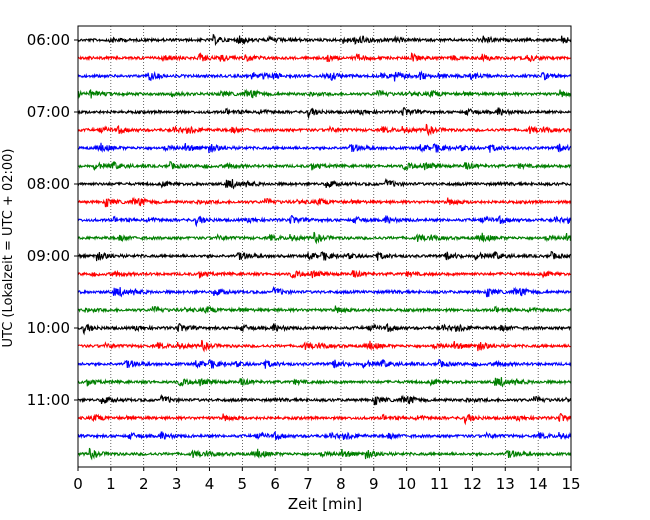 This screenshot has width=650, height=520. What do you see at coordinates (472, 484) in the screenshot?
I see `x-tick-label: 12` at bounding box center [472, 484].